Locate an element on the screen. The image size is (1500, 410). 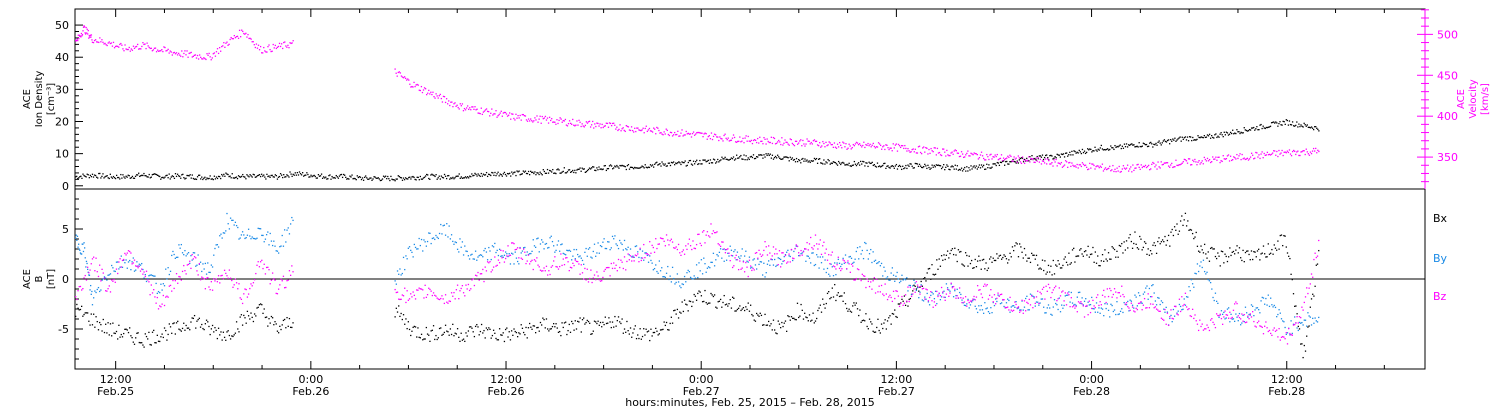
x-tick-label-time: 12:00 is located at coordinates (1287, 379).